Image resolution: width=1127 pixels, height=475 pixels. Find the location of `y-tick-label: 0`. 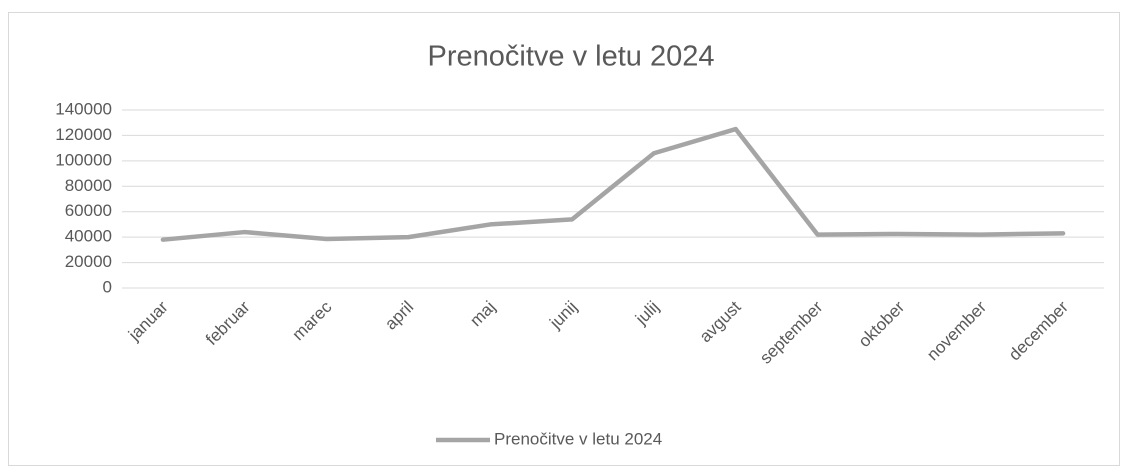

y-tick-label: 0 is located at coordinates (107, 286).